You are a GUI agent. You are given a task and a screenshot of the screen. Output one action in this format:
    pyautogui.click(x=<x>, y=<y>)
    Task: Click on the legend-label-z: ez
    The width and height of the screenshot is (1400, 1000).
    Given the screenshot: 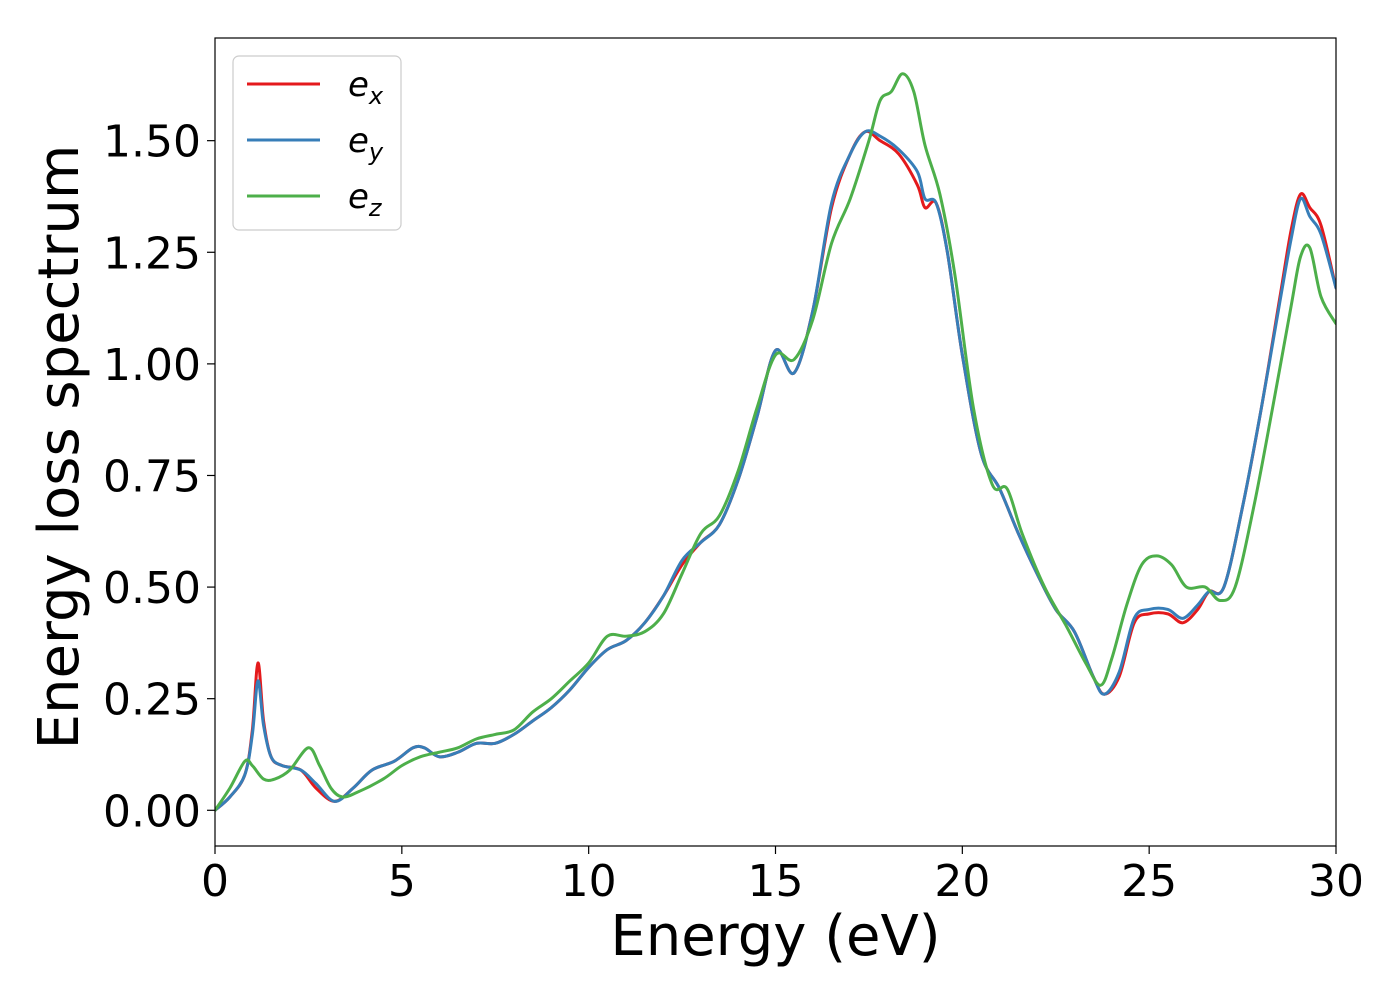 What is the action you would take?
    pyautogui.click(x=365, y=199)
    